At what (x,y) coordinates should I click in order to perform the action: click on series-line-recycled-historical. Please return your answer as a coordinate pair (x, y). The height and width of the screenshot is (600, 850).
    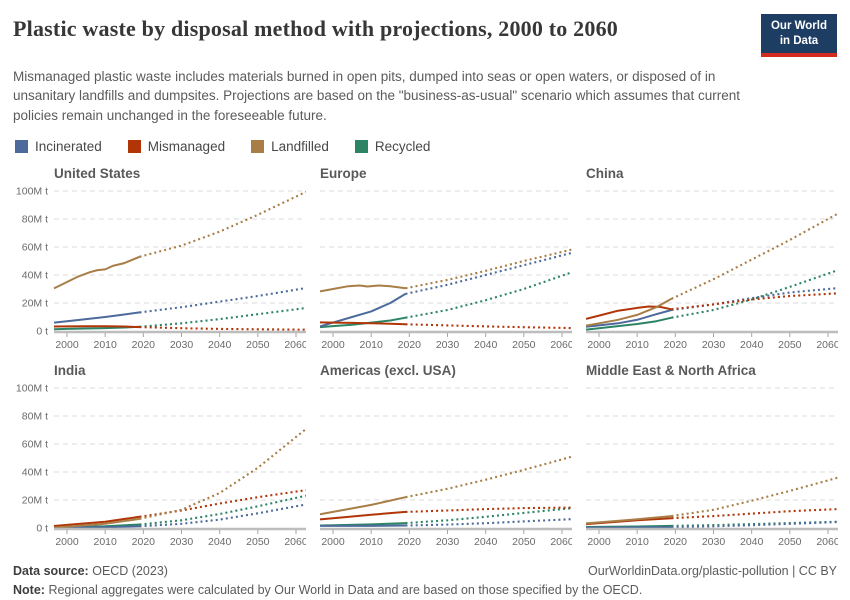
    Looking at the image, I should click on (628, 323).